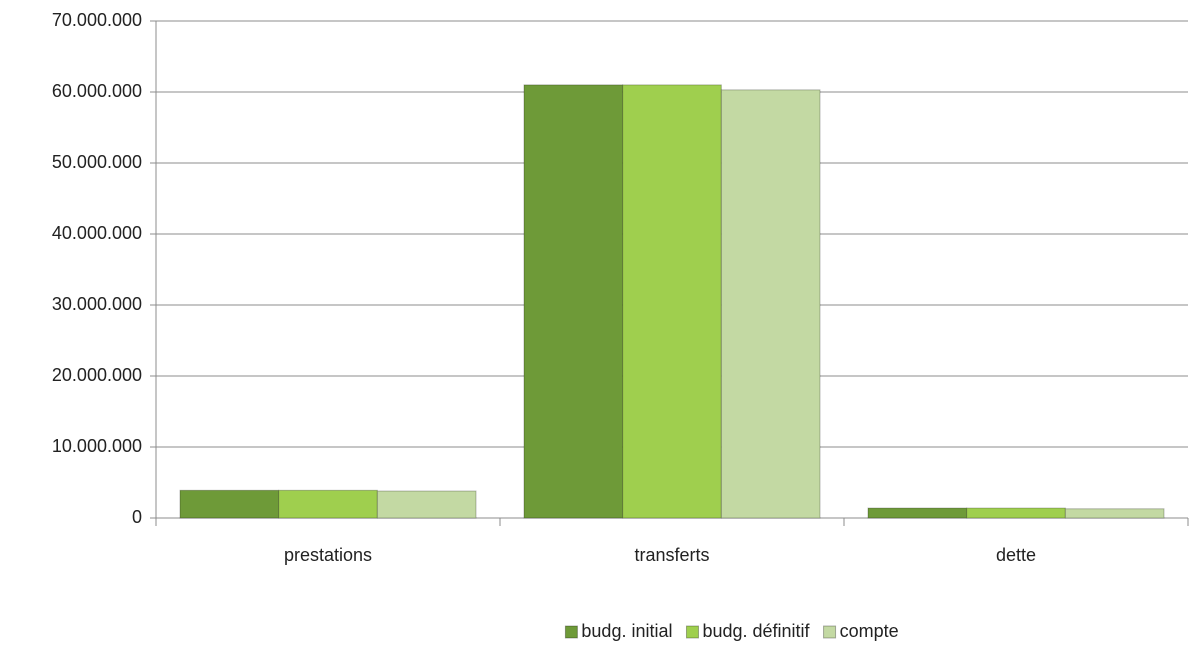  What do you see at coordinates (756, 631) in the screenshot?
I see `legend-label: budg. définitif` at bounding box center [756, 631].